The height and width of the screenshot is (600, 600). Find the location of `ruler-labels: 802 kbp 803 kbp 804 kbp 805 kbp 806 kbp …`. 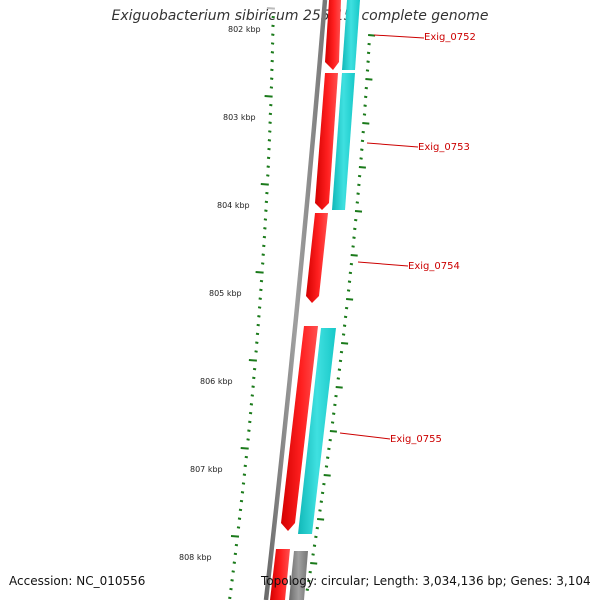

ruler-labels: 802 kbp 803 kbp 804 kbp 805 kbp 806 kbp … is located at coordinates (220, 293).